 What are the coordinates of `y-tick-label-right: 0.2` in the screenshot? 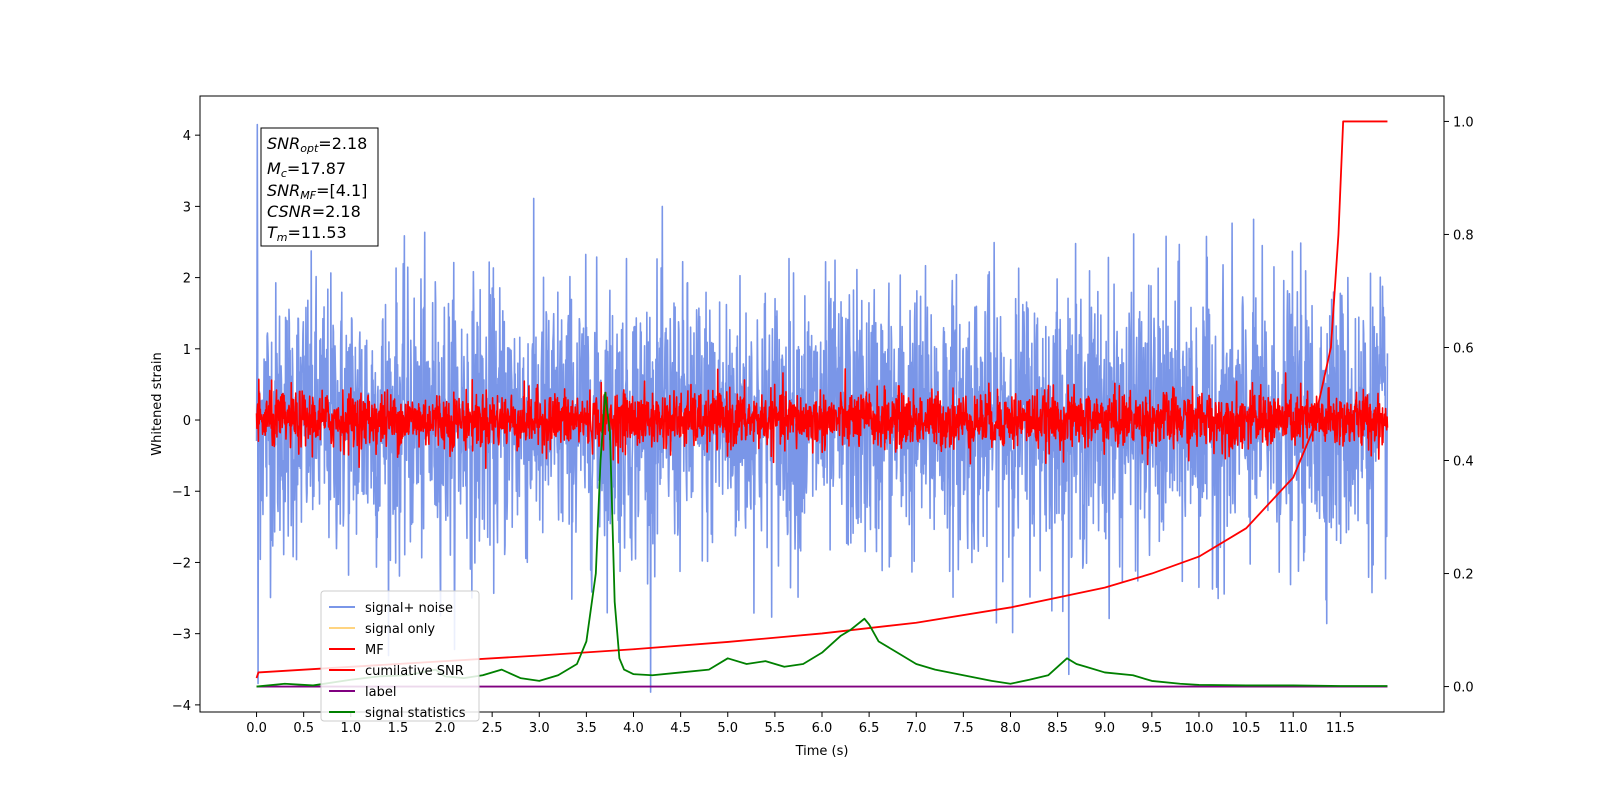 It's located at (1463, 575).